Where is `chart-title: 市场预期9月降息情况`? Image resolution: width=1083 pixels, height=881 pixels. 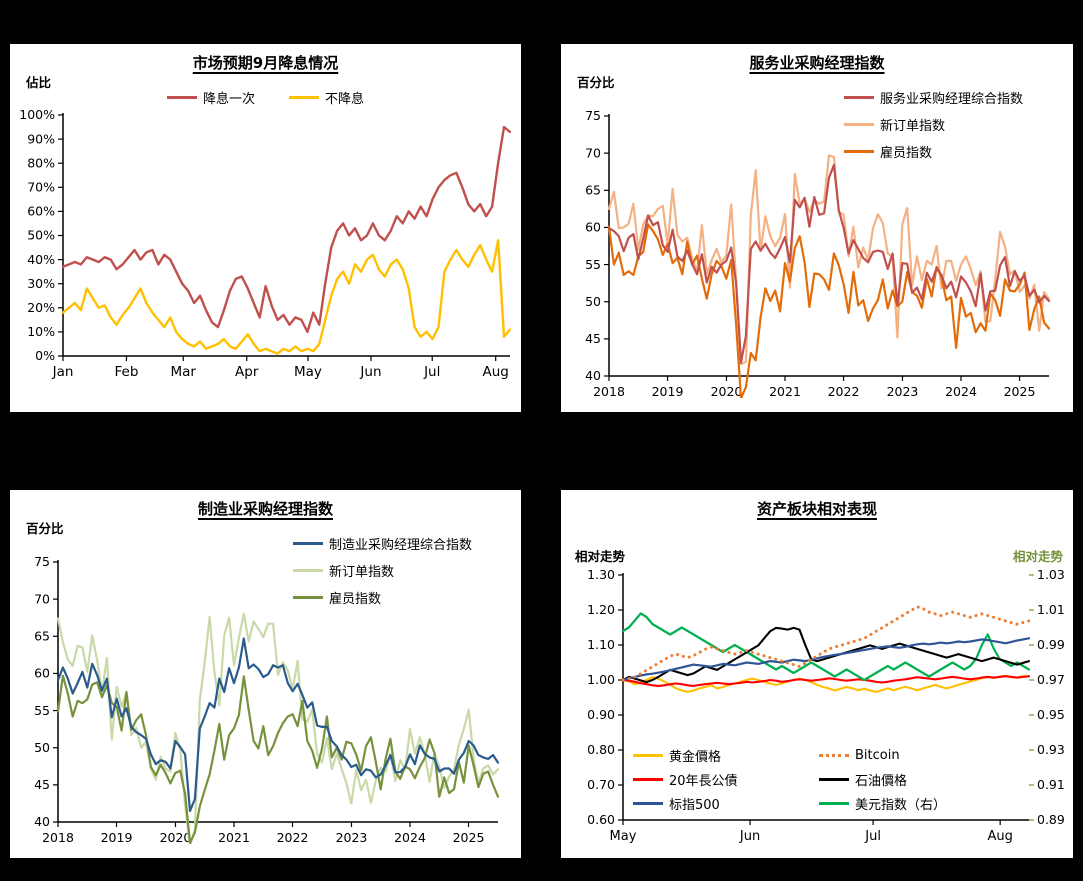
chart-title: 市场预期9月降息情况 is located at coordinates (265, 63).